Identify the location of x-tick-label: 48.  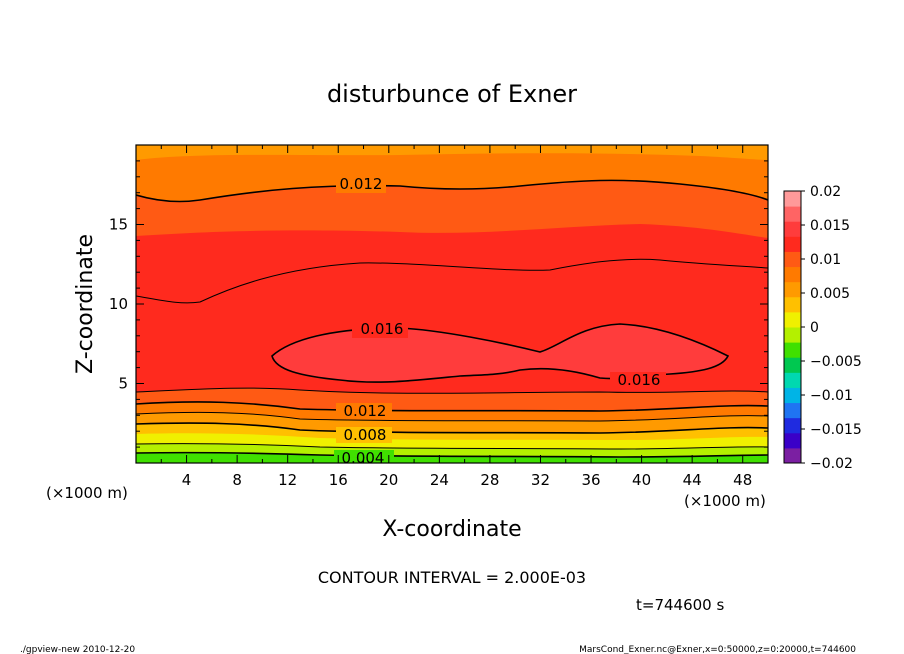
(742, 480).